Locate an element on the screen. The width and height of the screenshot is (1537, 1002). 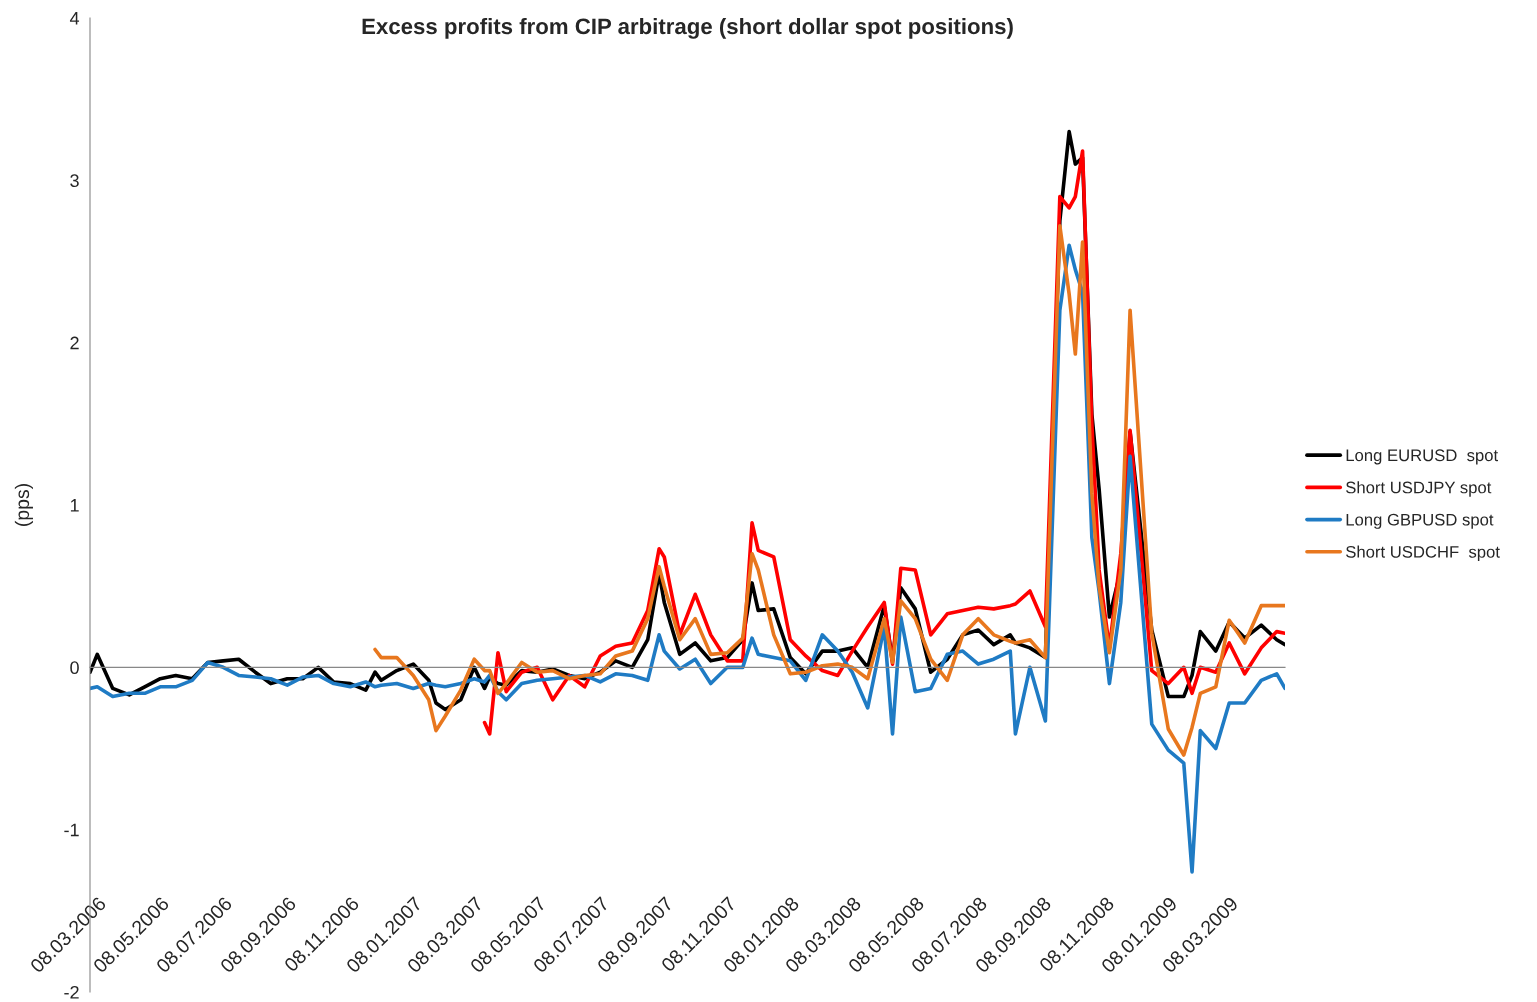
y-tick-label: 4 is located at coordinates (74, 18).